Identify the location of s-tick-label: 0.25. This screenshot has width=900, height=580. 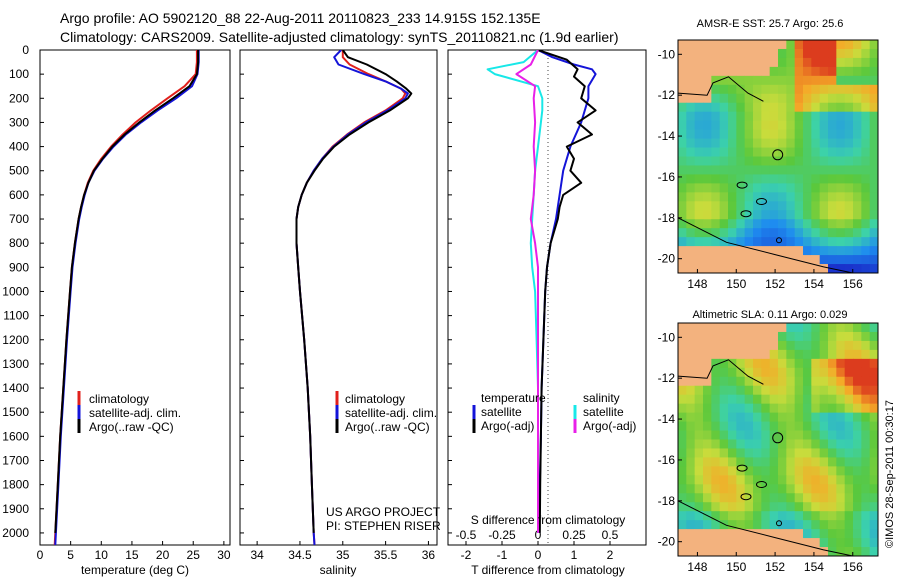
(574, 535).